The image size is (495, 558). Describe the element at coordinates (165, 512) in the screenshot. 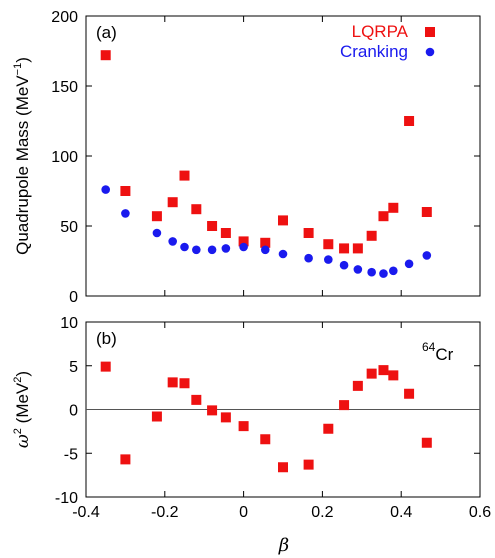

I see `x-tick-label: -0.2` at that location.